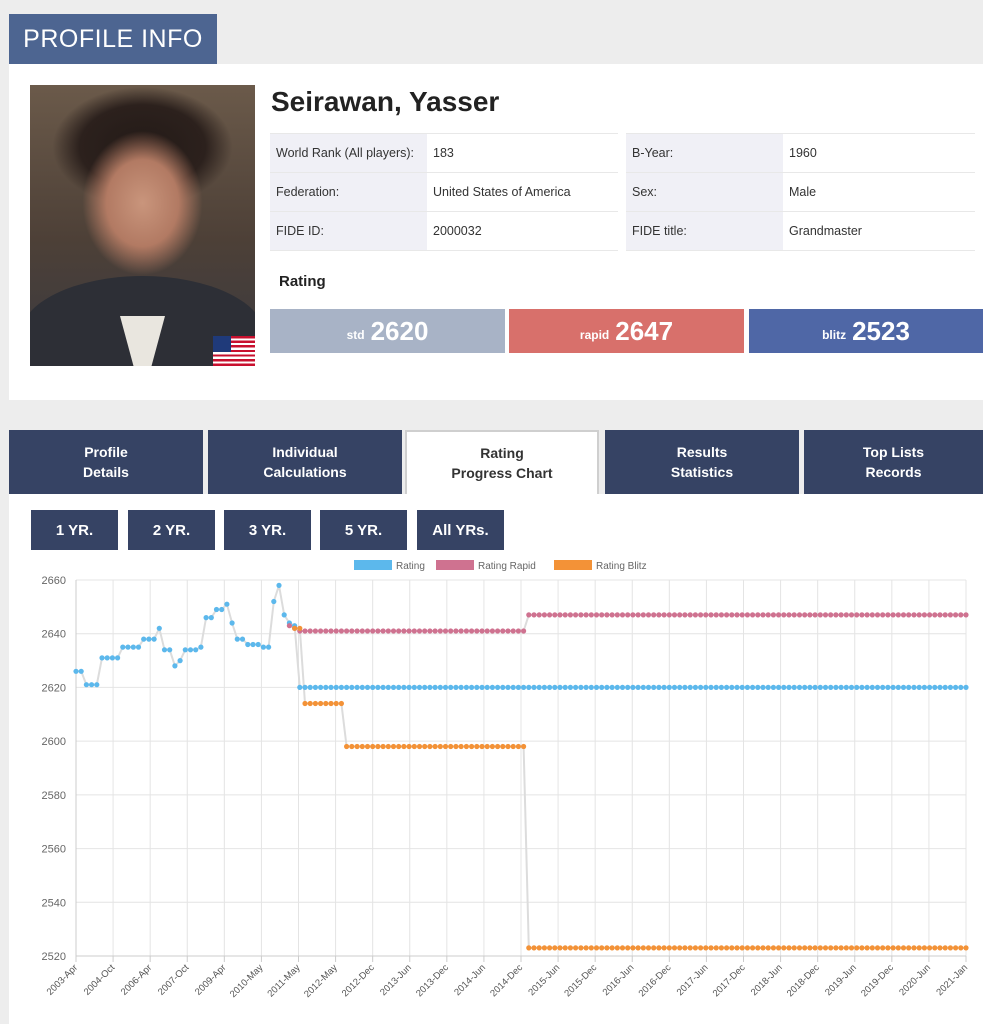 The height and width of the screenshot is (1024, 983). I want to click on range-all-years-button: All YRs., so click(460, 530).